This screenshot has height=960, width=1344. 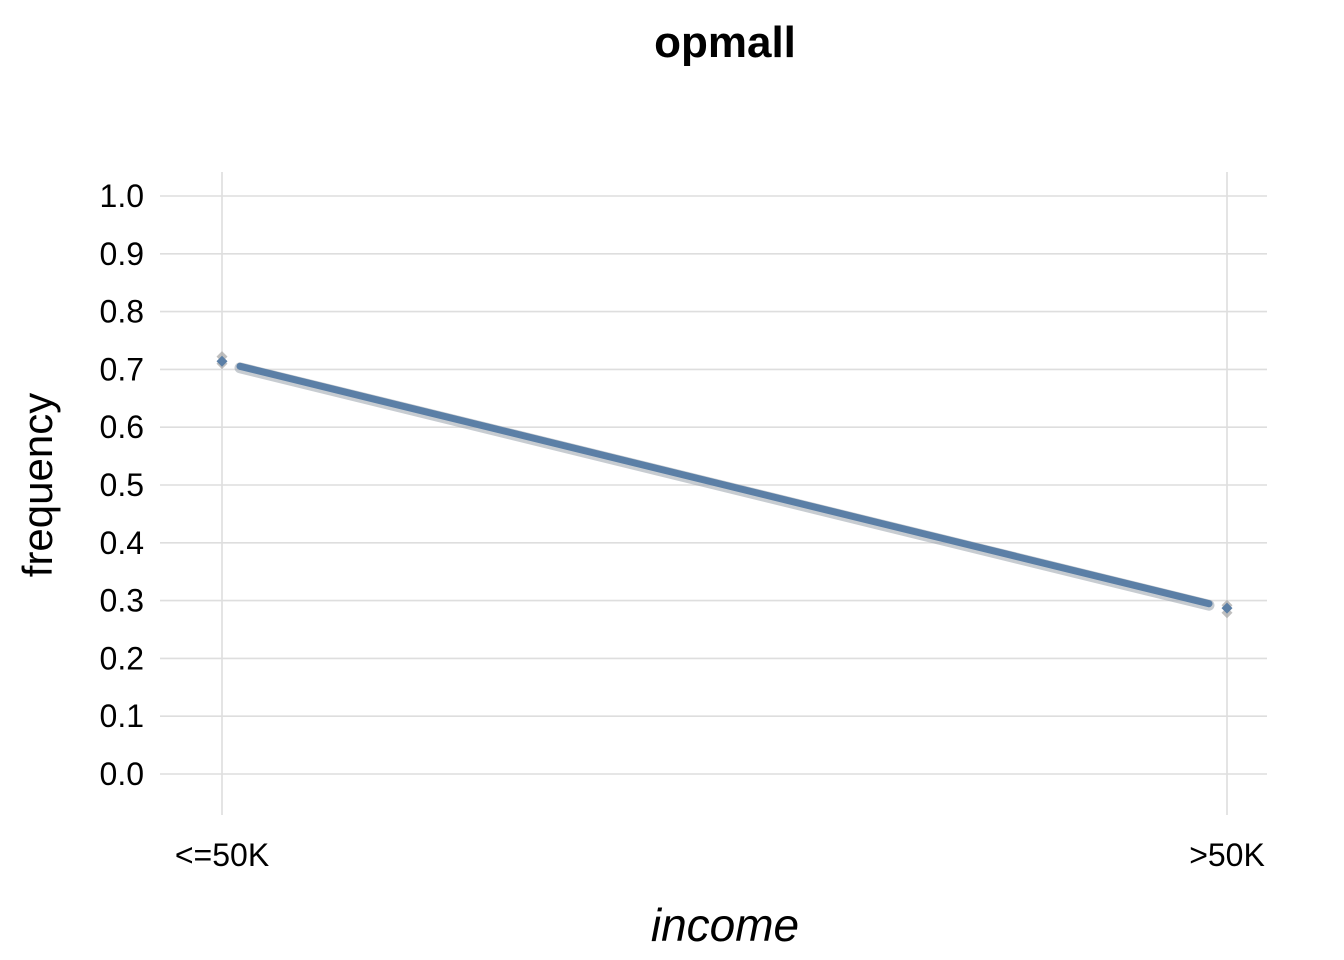 What do you see at coordinates (1227, 855) in the screenshot?
I see `x-tick-label: >50K` at bounding box center [1227, 855].